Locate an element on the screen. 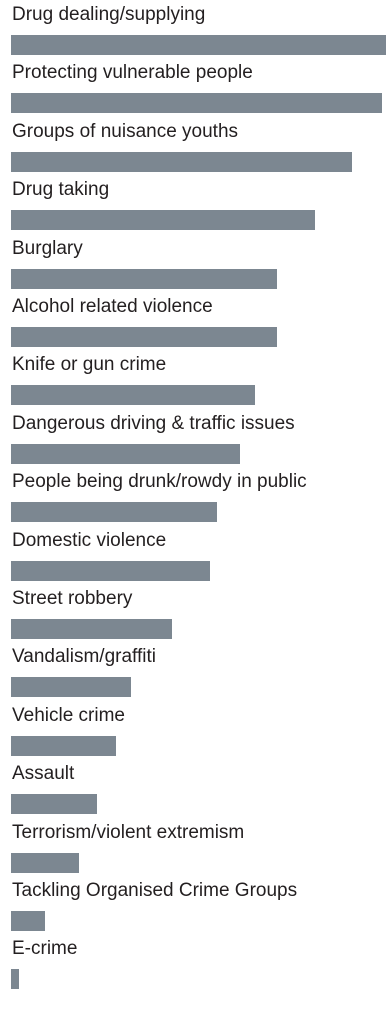 This screenshot has width=386, height=1015. category-label: Street robbery is located at coordinates (72, 598).